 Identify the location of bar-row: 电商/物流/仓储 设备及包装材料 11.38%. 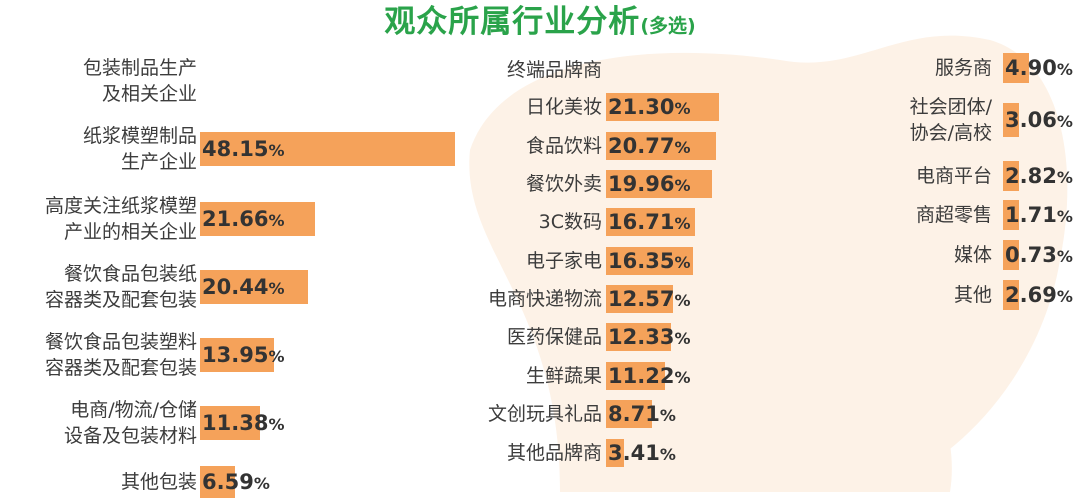
(540, 423).